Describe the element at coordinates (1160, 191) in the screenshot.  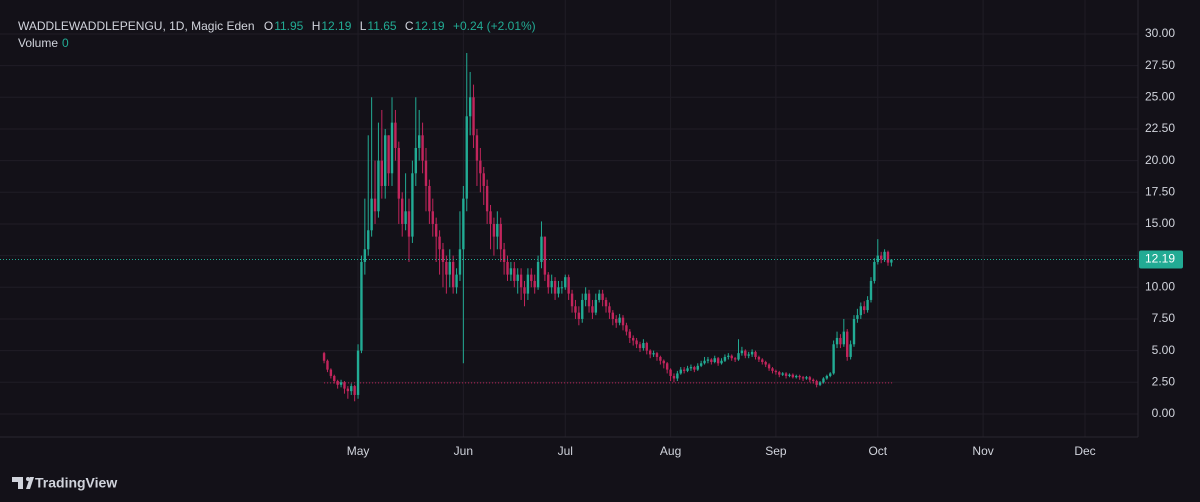
I see `y-tick-label: 17.50` at that location.